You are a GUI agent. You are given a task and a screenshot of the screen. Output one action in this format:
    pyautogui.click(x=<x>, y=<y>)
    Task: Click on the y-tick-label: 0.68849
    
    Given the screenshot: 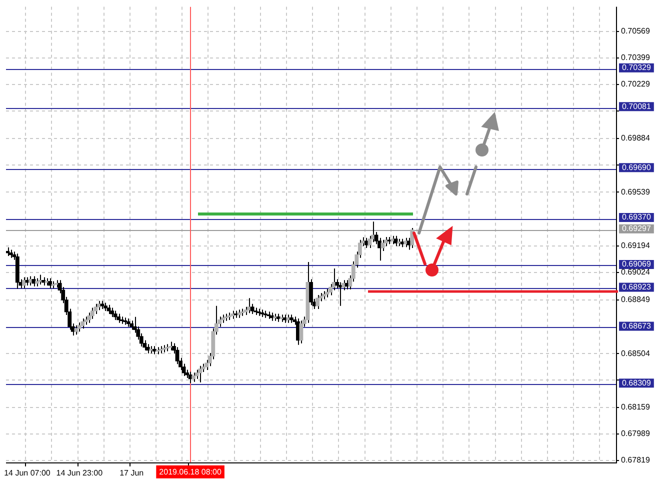 What is the action you would take?
    pyautogui.click(x=635, y=299)
    